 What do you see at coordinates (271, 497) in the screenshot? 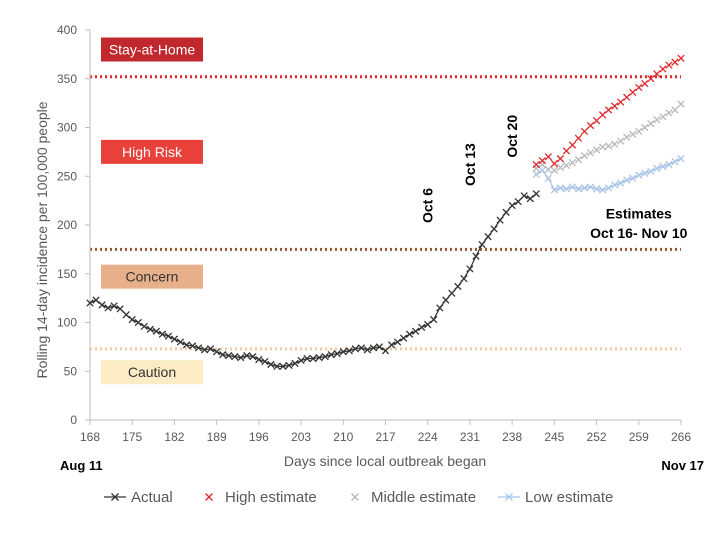
I see `legend-label: High estimate` at bounding box center [271, 497].